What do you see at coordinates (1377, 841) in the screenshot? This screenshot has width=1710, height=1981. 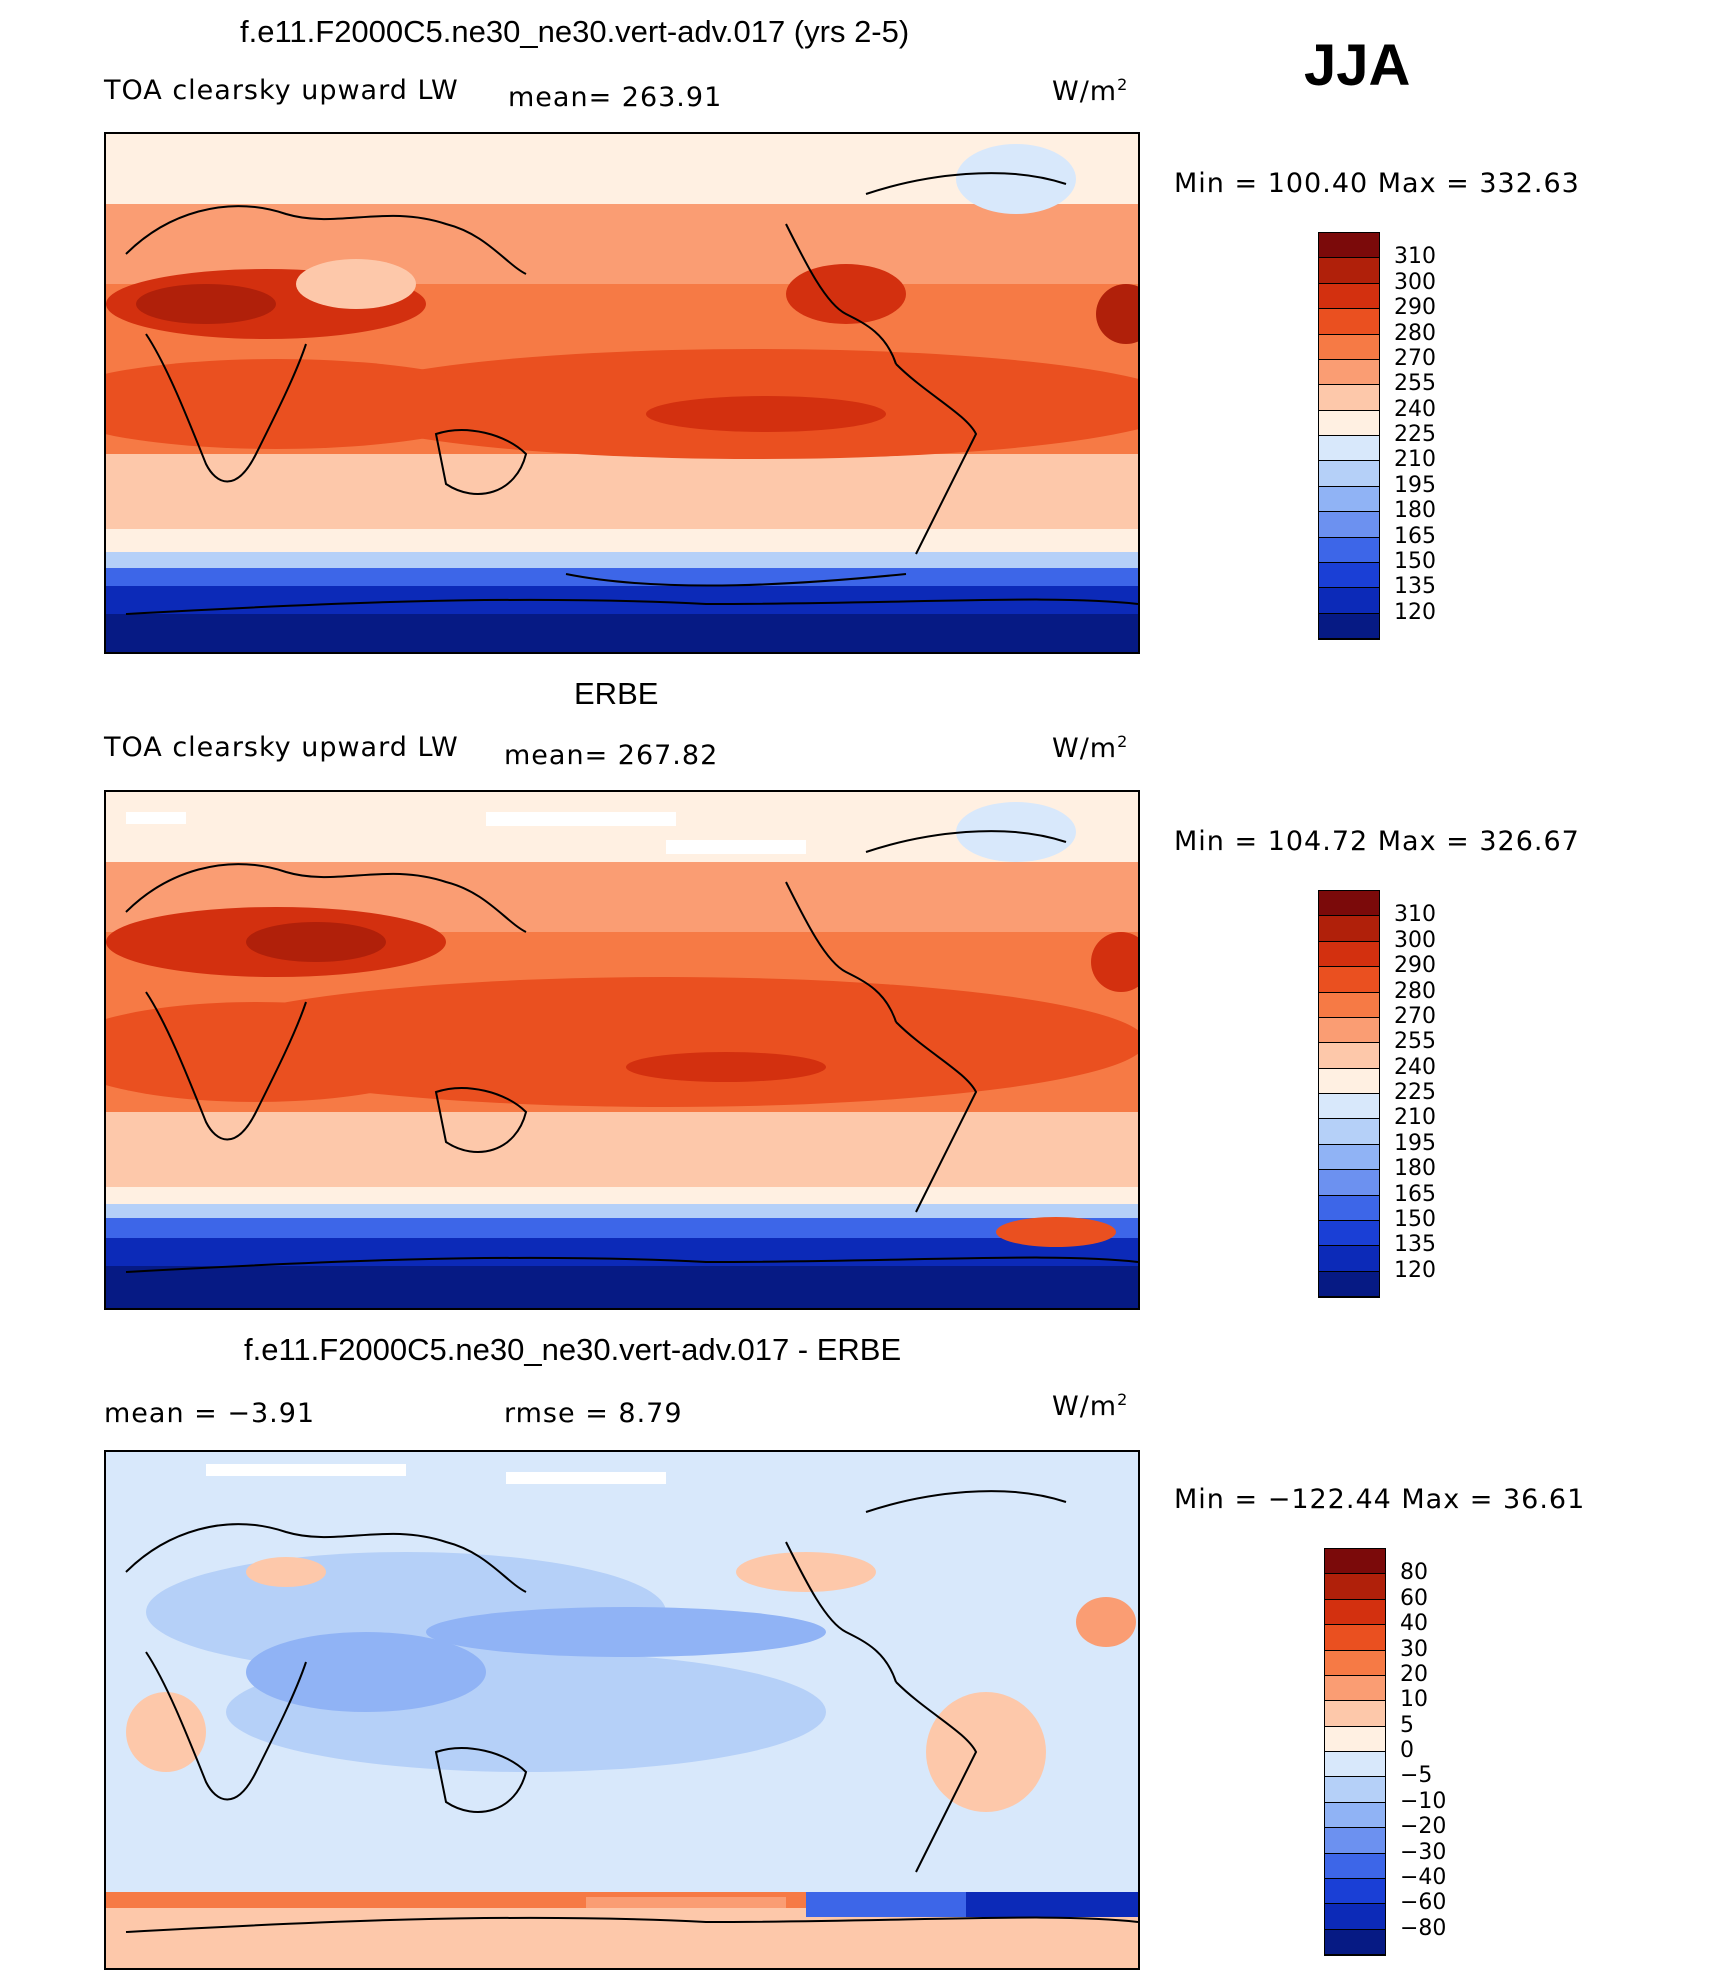 I see `panel-2-minmax: Min = 104.72 Max = 326.67` at bounding box center [1377, 841].